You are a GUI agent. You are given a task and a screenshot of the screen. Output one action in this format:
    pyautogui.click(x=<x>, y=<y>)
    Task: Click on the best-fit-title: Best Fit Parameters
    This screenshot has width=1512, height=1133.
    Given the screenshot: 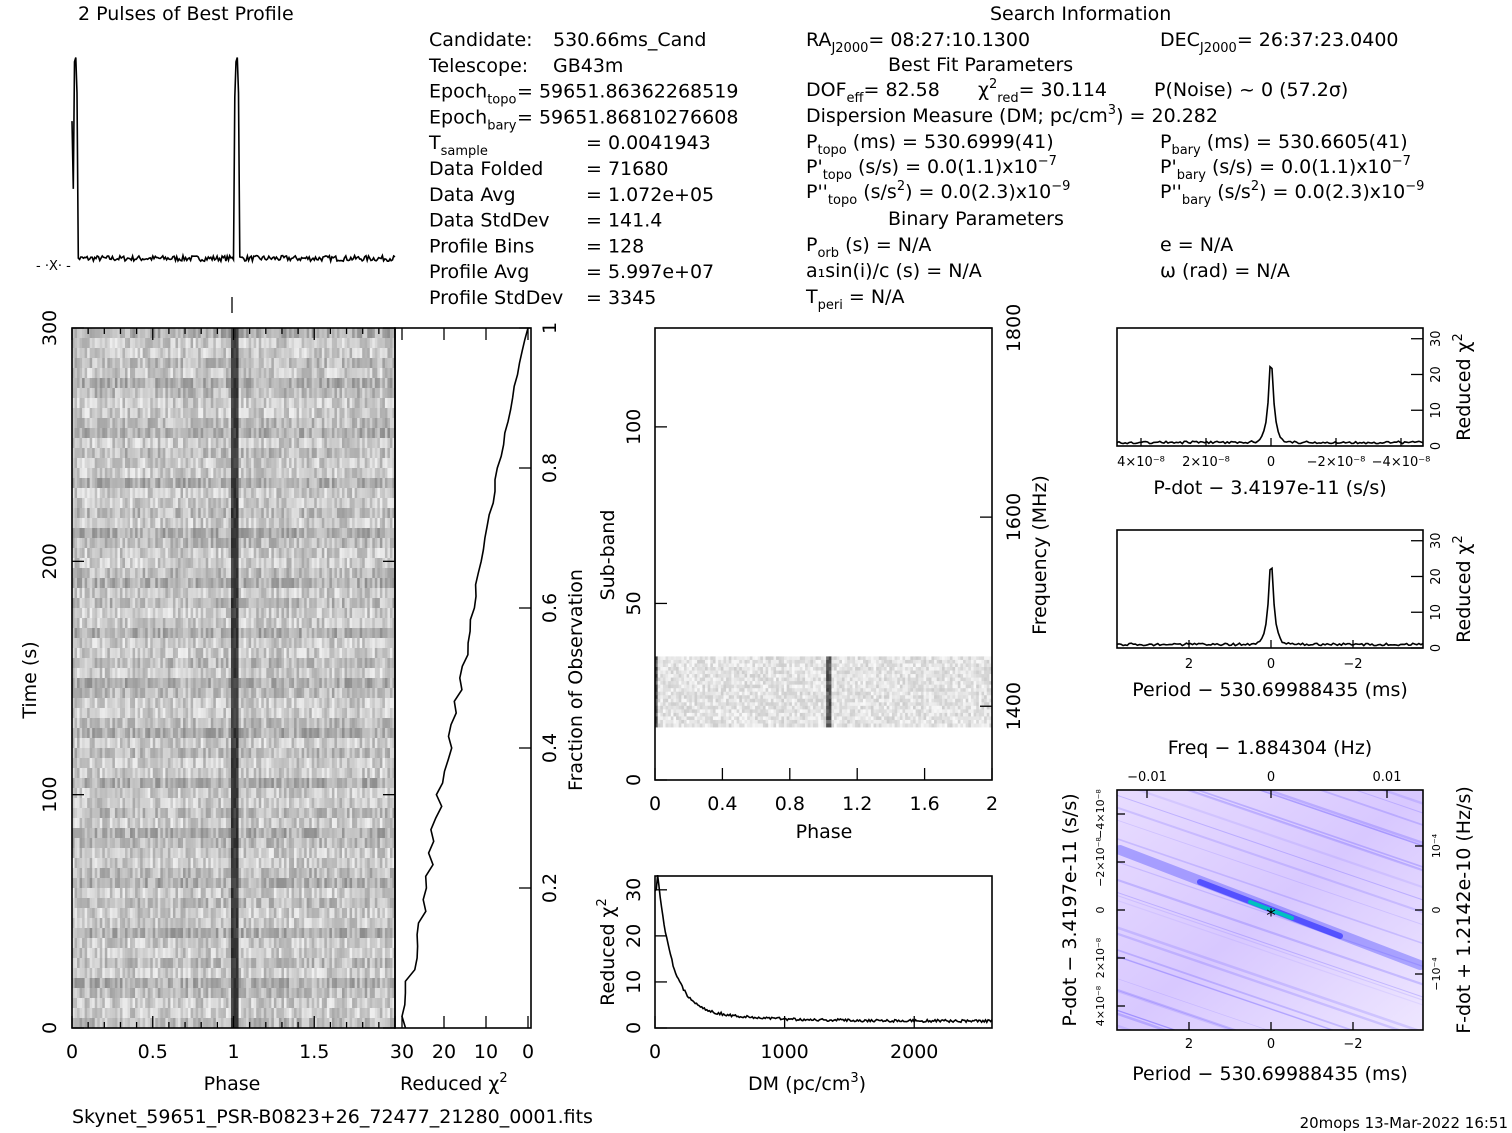 What is the action you would take?
    pyautogui.click(x=980, y=65)
    